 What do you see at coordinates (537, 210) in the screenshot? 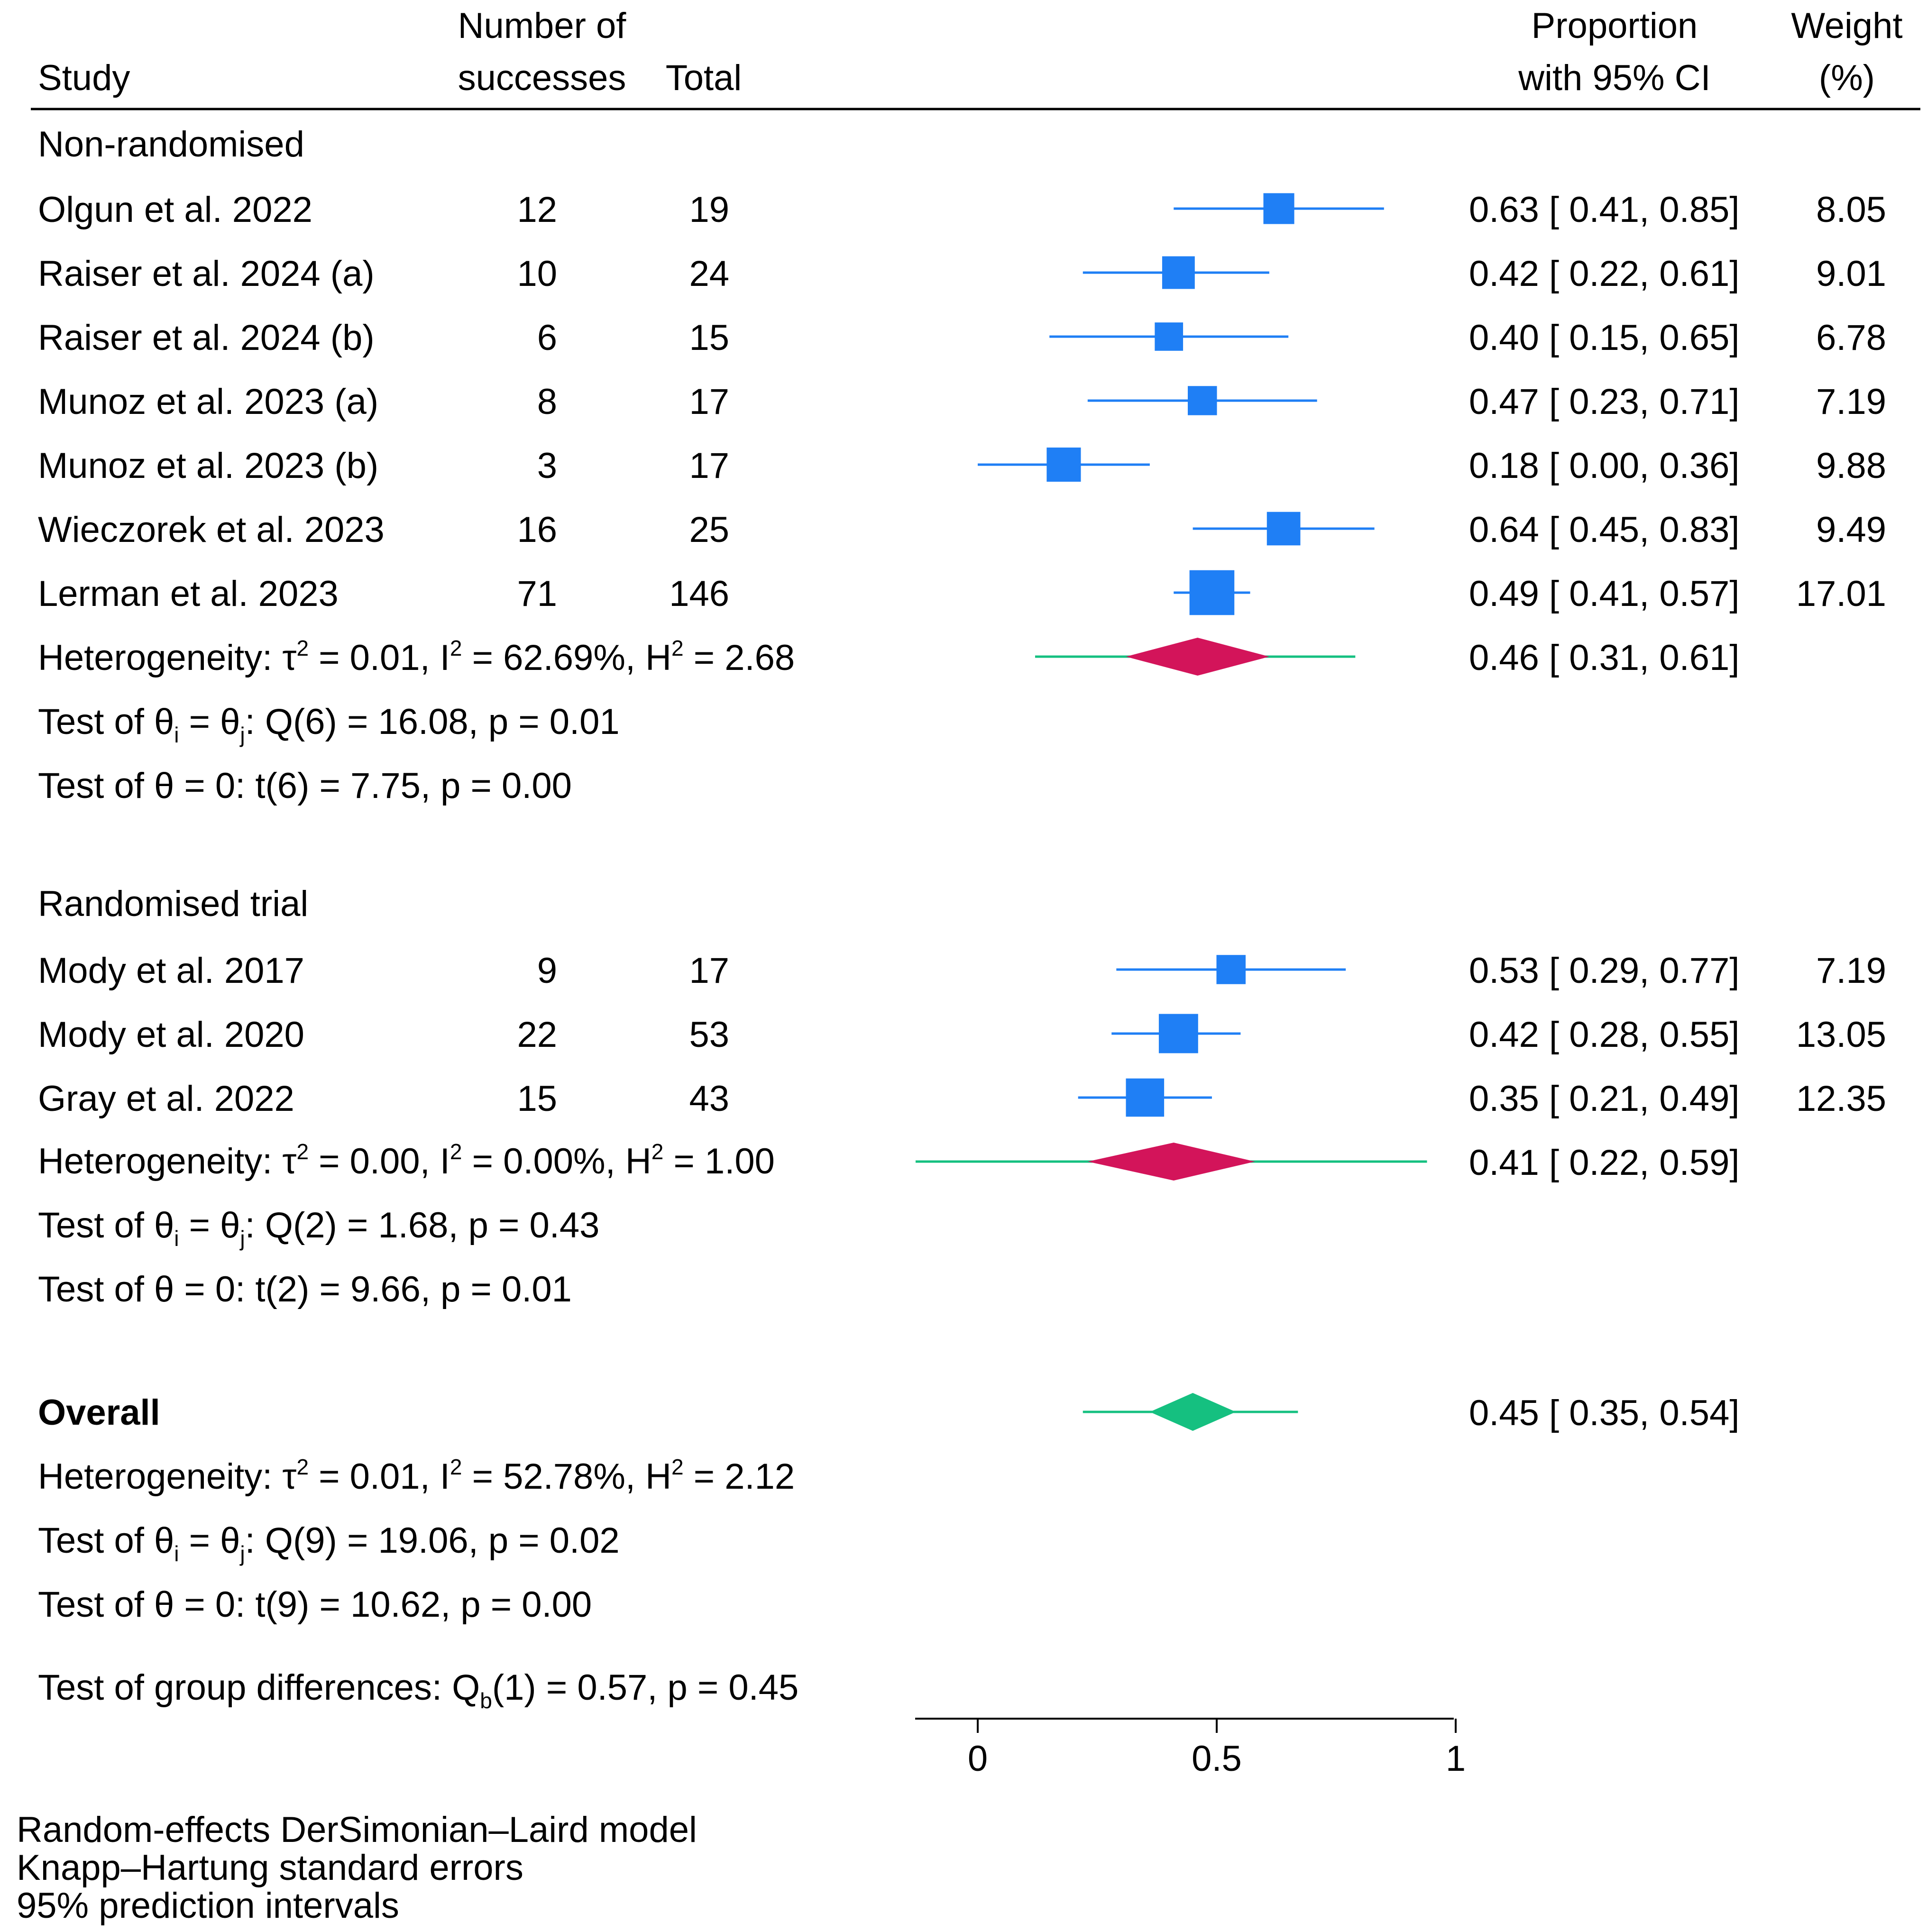
I see `study-successes: 12` at bounding box center [537, 210].